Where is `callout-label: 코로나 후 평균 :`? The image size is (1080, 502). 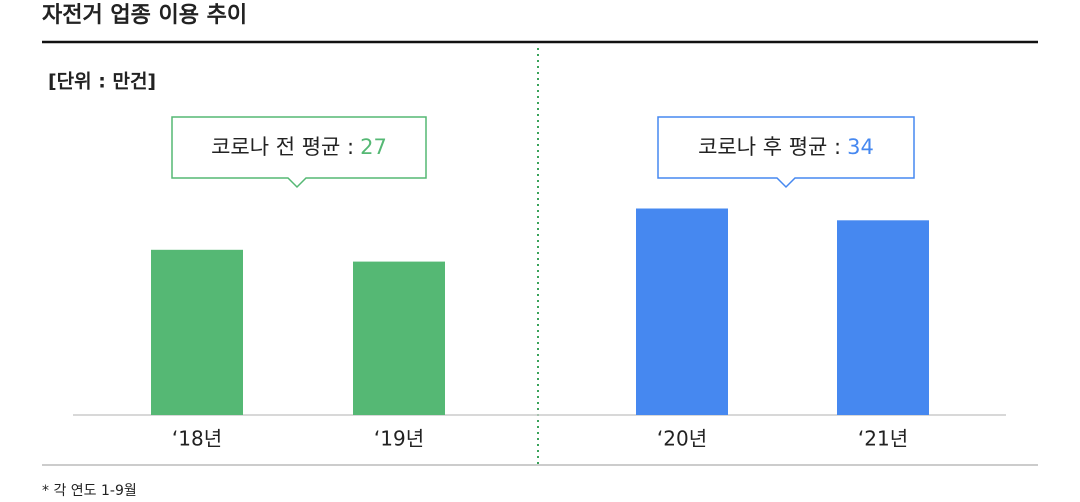 callout-label: 코로나 후 평균 : is located at coordinates (769, 147).